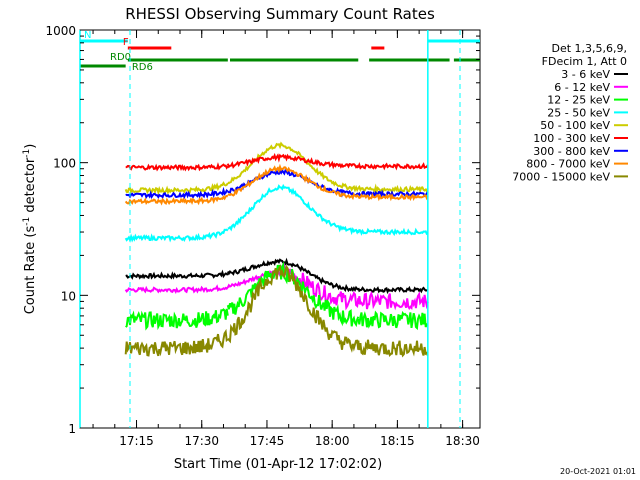 Image resolution: width=640 pixels, height=480 pixels. What do you see at coordinates (397, 441) in the screenshot?
I see `x-tick-label: 18:15` at bounding box center [397, 441].